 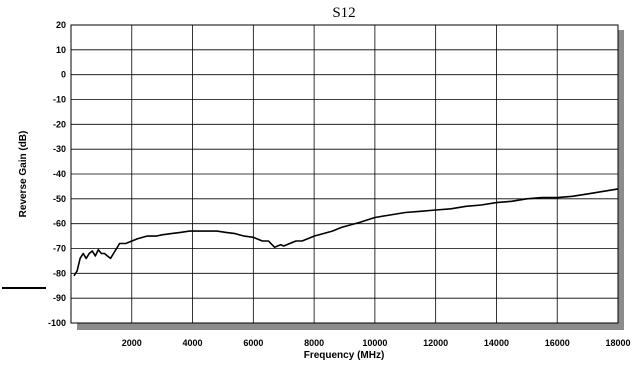 What do you see at coordinates (344, 355) in the screenshot?
I see `x-axis-label: Frequency (MHz)` at bounding box center [344, 355].